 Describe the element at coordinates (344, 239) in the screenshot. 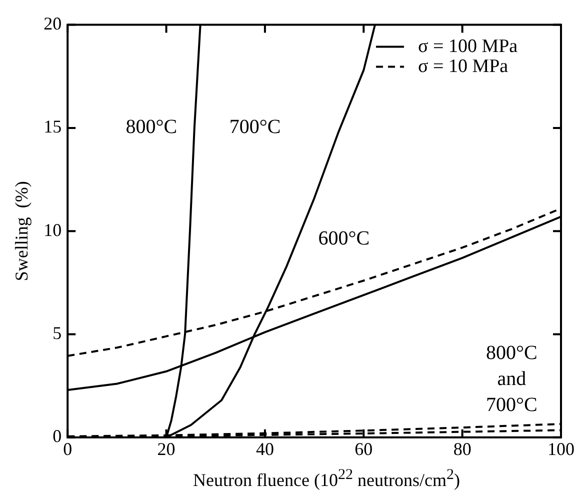

I see `annotation: 600°C` at that location.